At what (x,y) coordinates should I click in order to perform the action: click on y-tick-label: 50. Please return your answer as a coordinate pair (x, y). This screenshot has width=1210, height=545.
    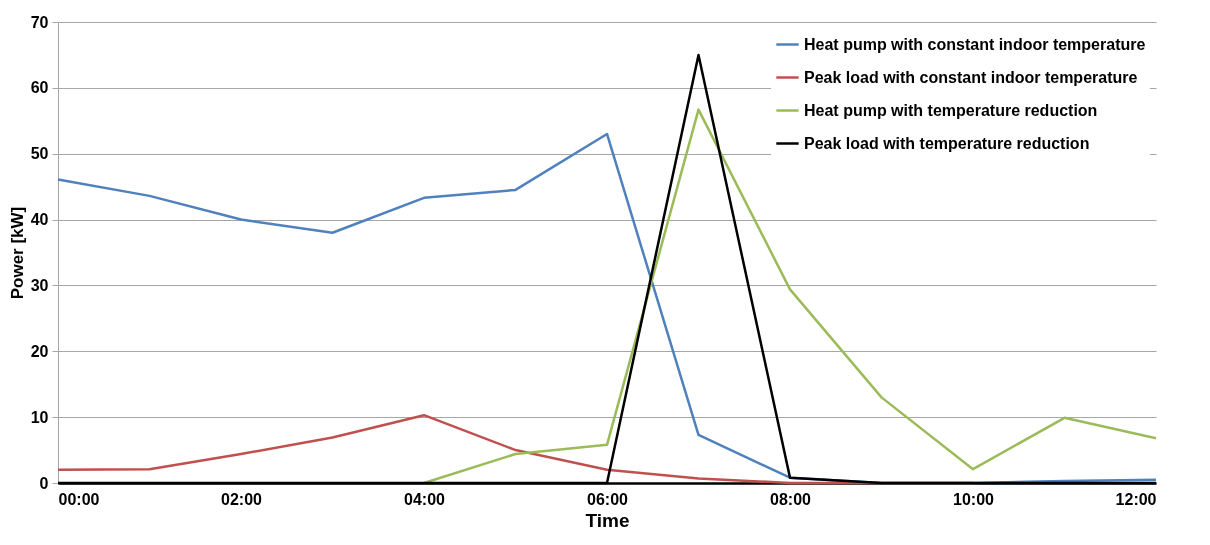
    Looking at the image, I should click on (39, 154).